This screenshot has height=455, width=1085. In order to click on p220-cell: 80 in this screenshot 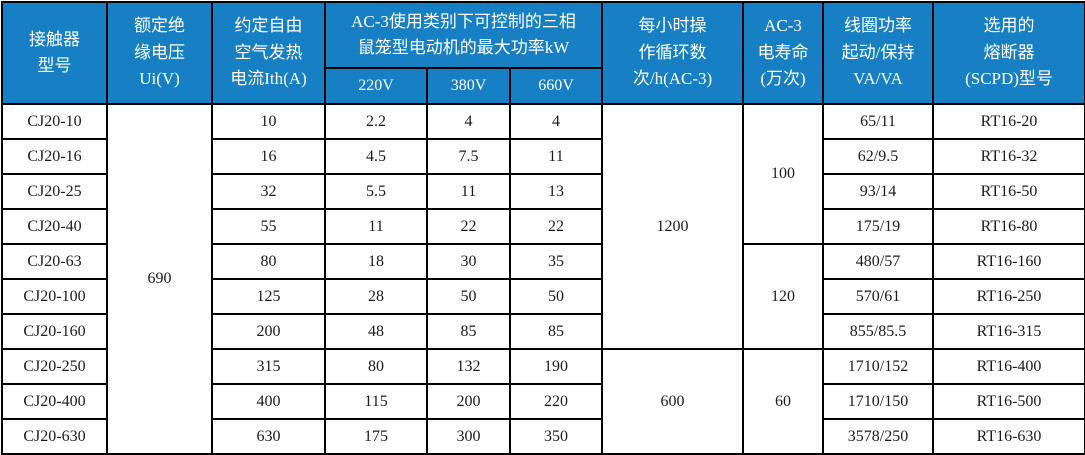, I will do `click(376, 366)`.